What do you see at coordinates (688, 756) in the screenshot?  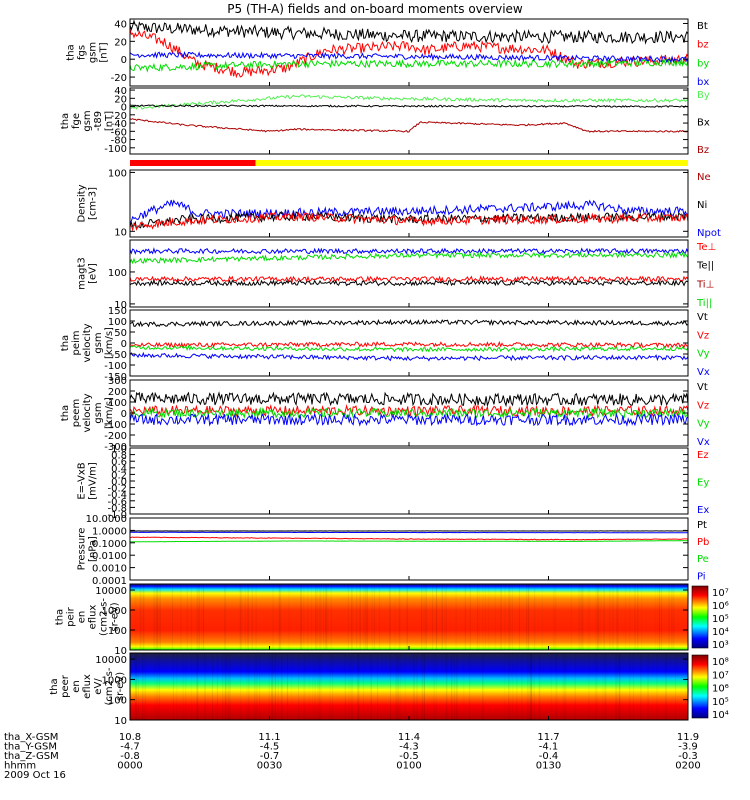 I see `x-tick-label: -0.3` at bounding box center [688, 756].